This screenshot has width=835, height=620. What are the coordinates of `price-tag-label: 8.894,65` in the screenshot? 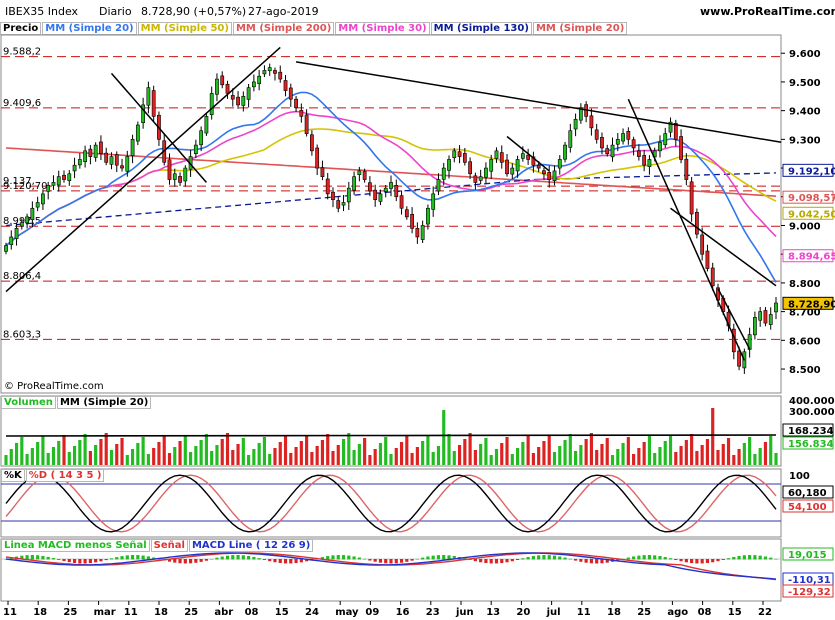 It's located at (811, 257).